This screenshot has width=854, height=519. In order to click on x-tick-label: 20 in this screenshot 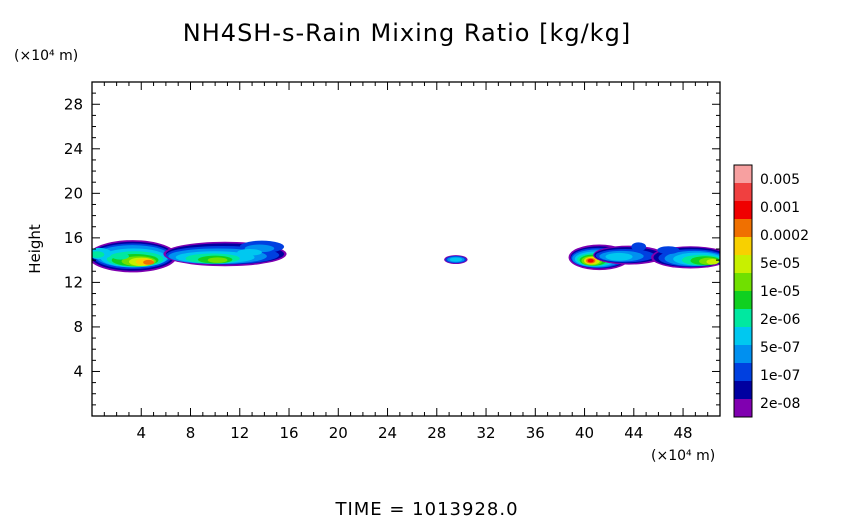, I will do `click(338, 433)`.